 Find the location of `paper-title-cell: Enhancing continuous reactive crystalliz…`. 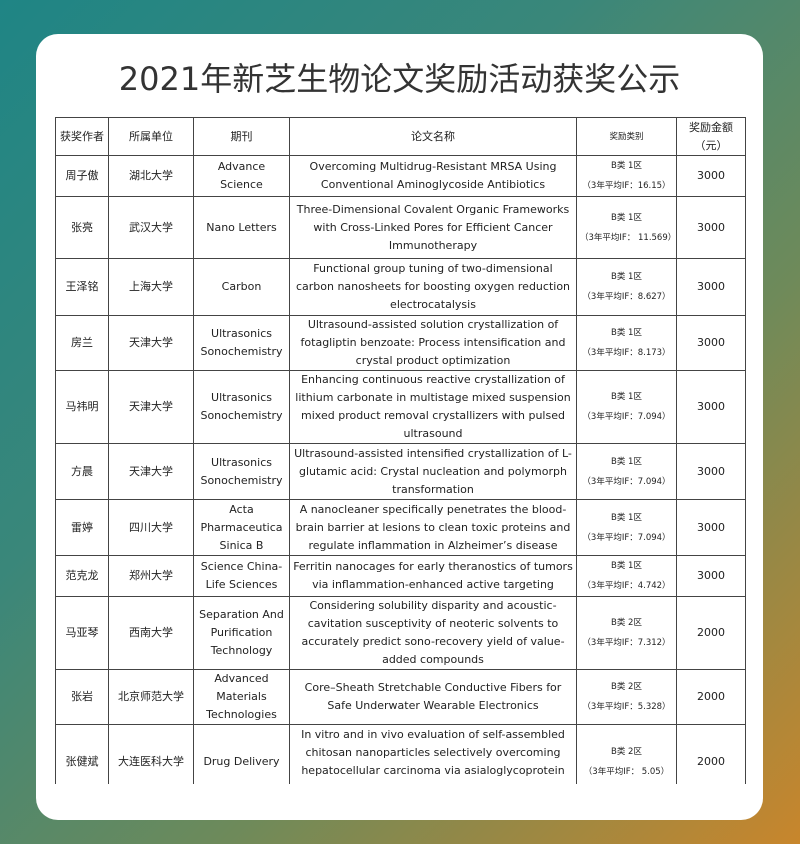

paper-title-cell: Enhancing continuous reactive crystalliz… is located at coordinates (433, 407).